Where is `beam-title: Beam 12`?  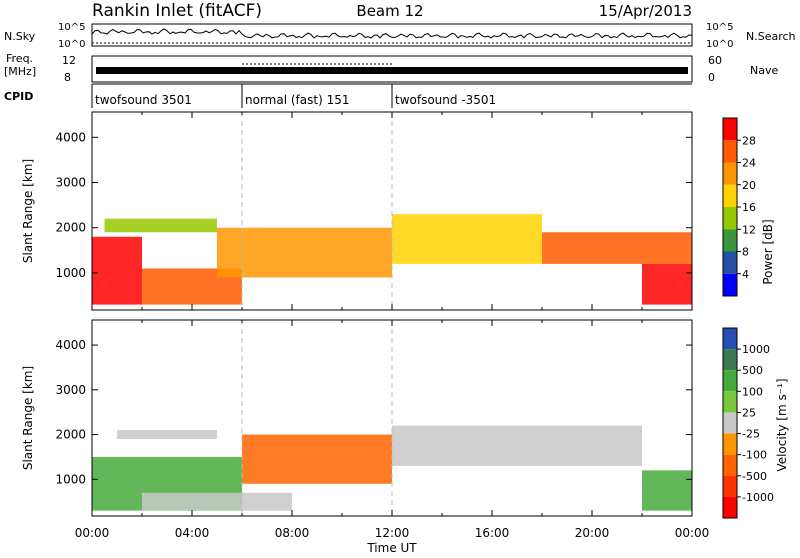 beam-title: Beam 12 is located at coordinates (389, 11).